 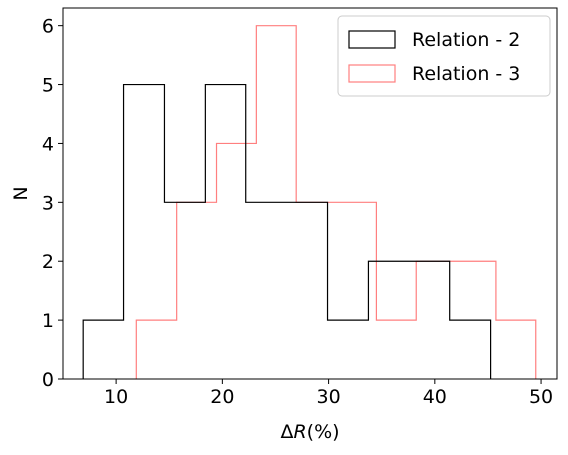 What do you see at coordinates (222, 397) in the screenshot?
I see `x-tick-label: 20` at bounding box center [222, 397].